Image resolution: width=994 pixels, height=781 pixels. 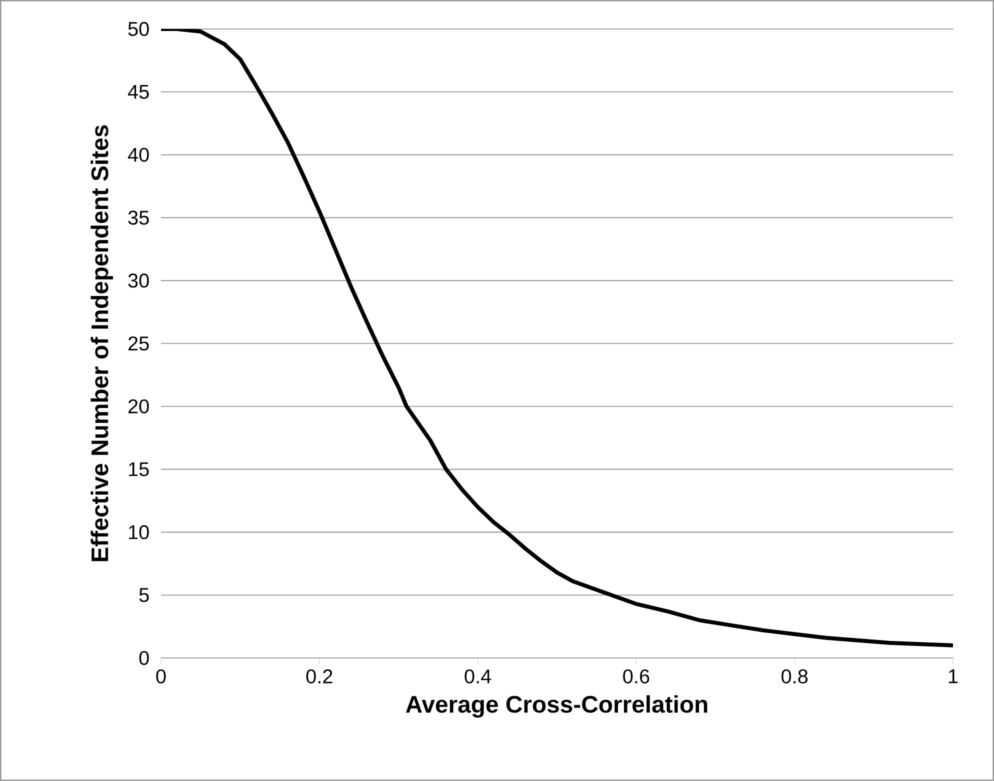 What do you see at coordinates (138, 91) in the screenshot?
I see `y-tick-label: 45` at bounding box center [138, 91].